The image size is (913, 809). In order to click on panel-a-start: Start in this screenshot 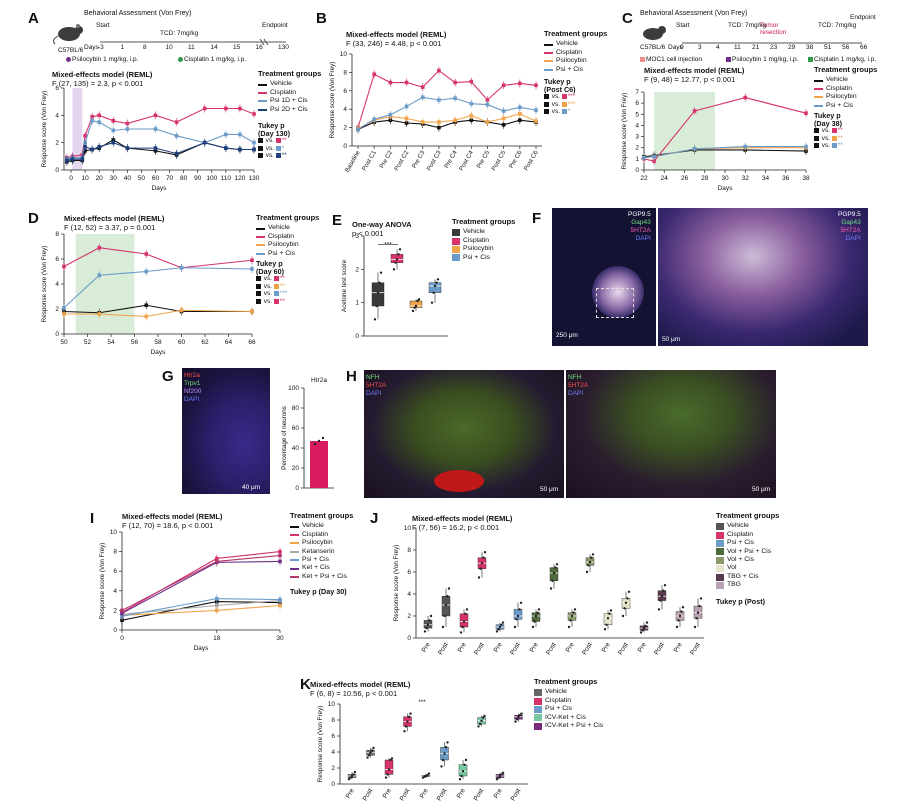, I will do `click(103, 25)`.